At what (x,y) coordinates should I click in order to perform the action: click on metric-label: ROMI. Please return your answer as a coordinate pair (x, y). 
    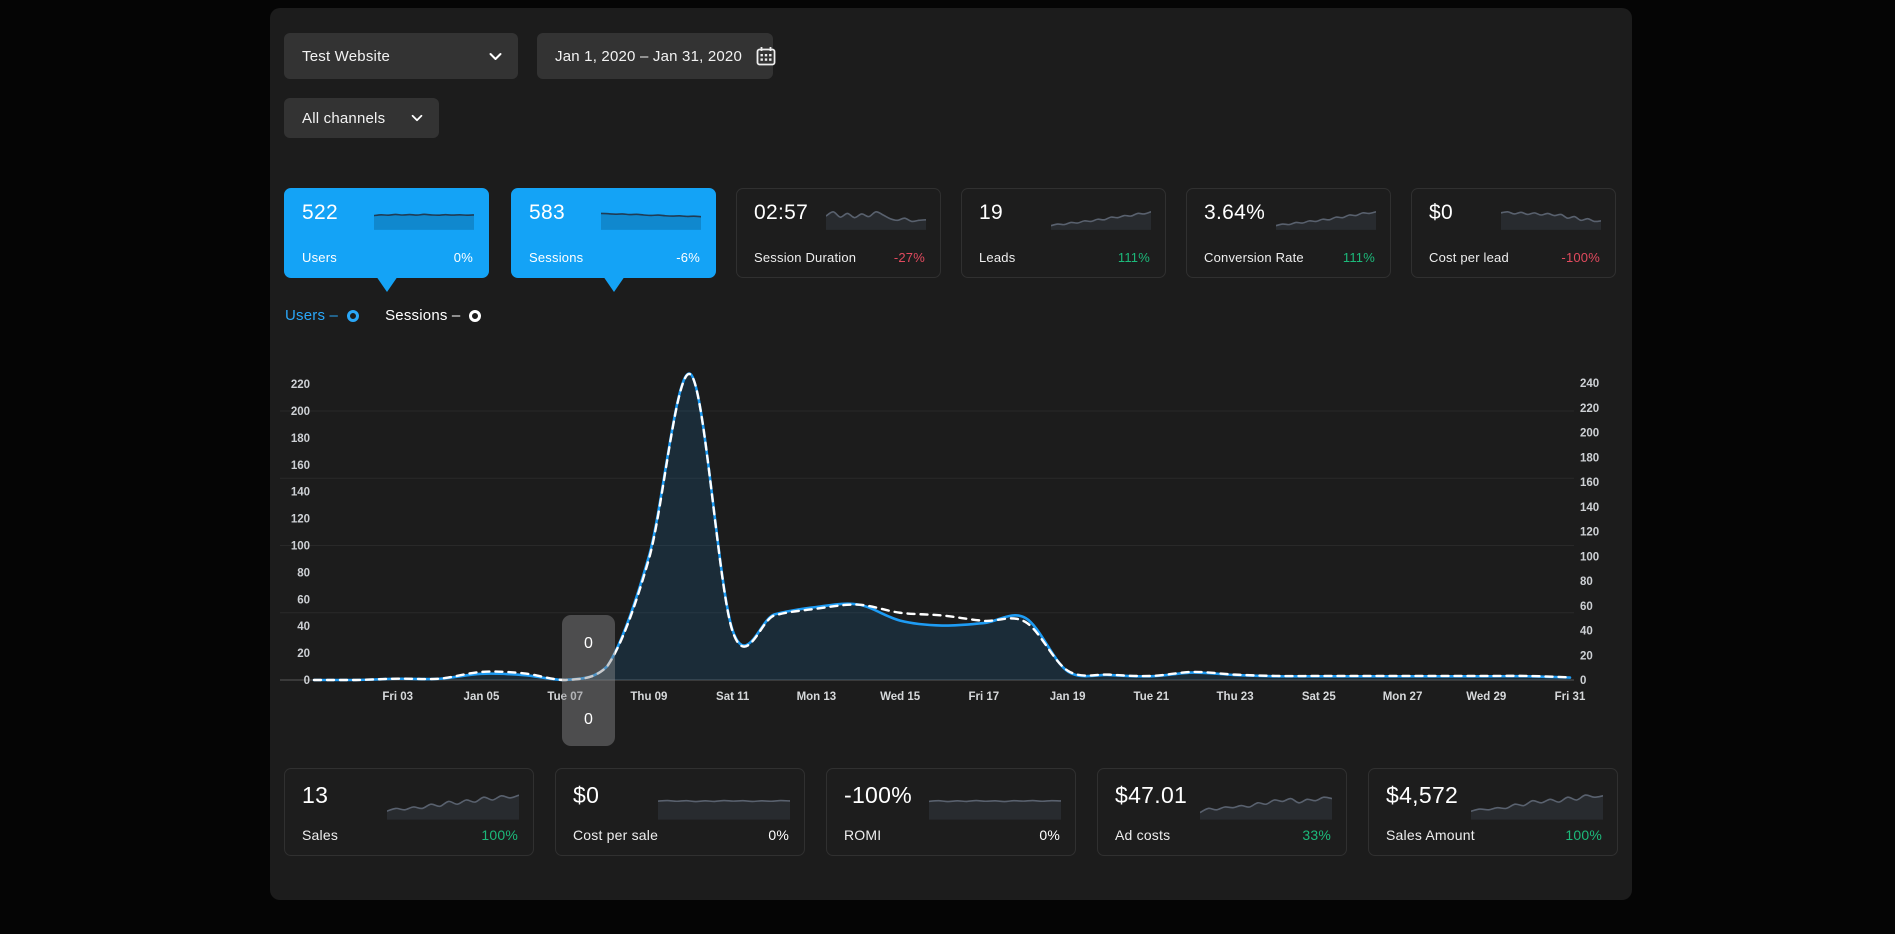
    Looking at the image, I should click on (863, 835).